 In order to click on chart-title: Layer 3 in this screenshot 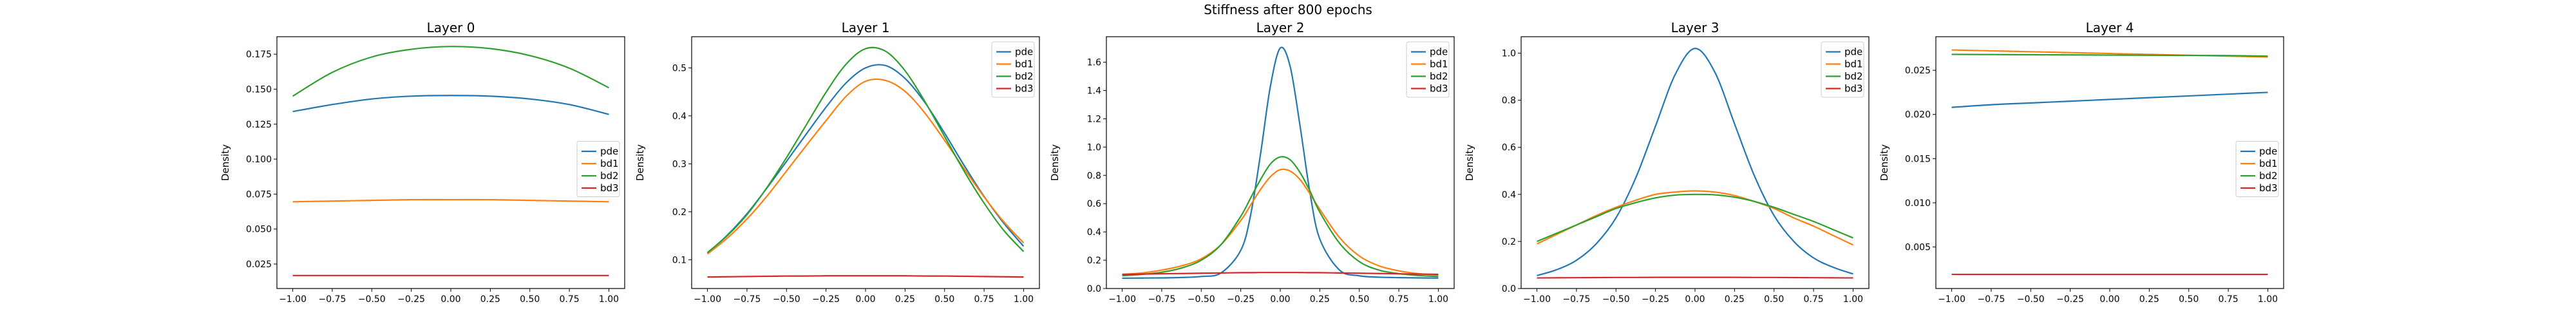, I will do `click(1695, 28)`.